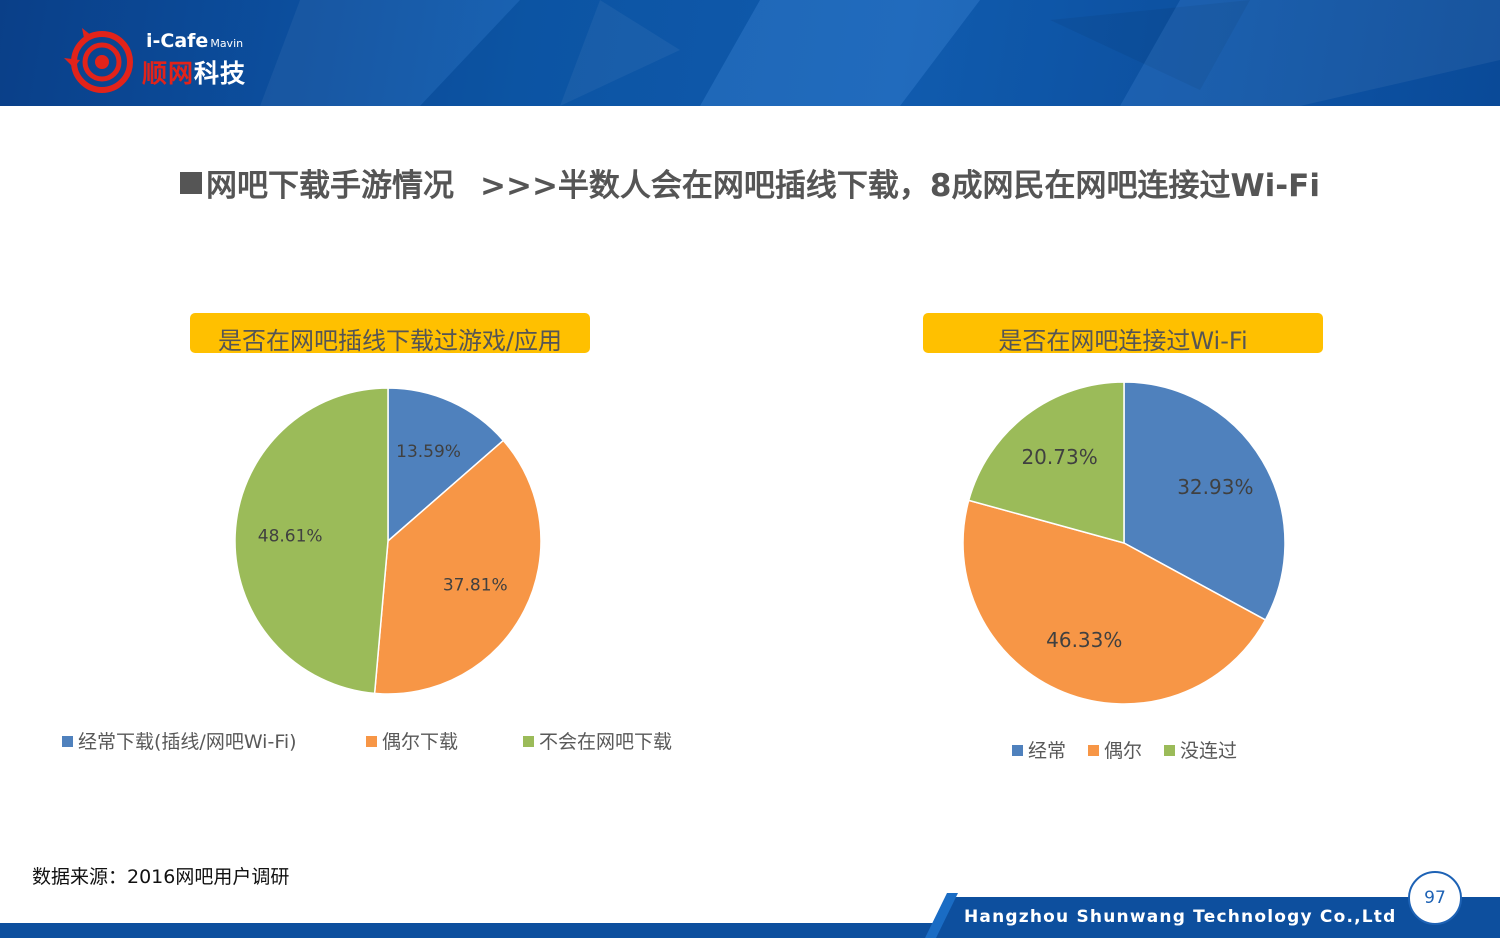 The image size is (1500, 938). I want to click on legend-item: 经常, so click(1039, 749).